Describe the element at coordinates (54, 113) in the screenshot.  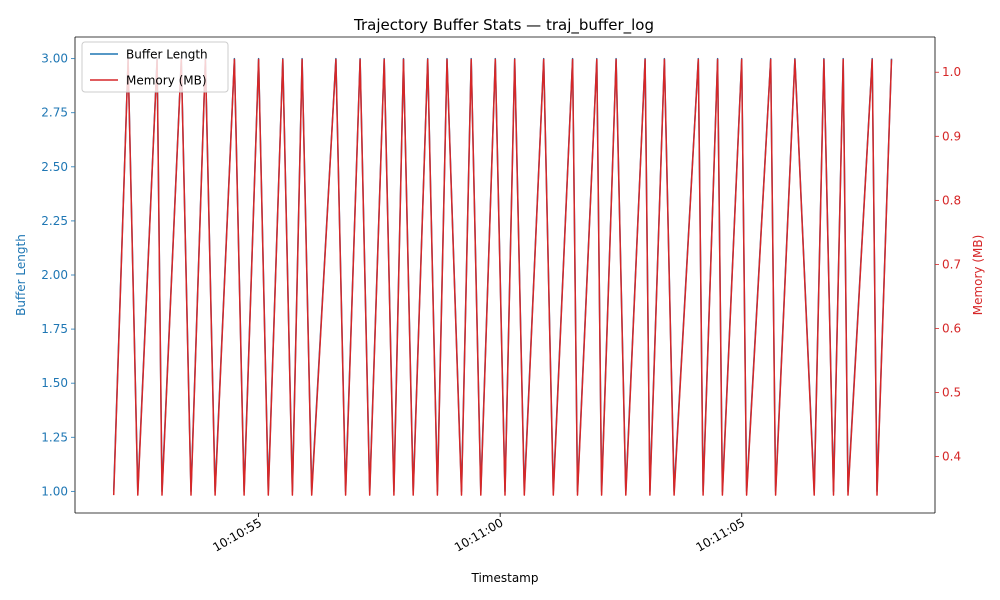
I see `y-left-tick-label: 2.75` at that location.